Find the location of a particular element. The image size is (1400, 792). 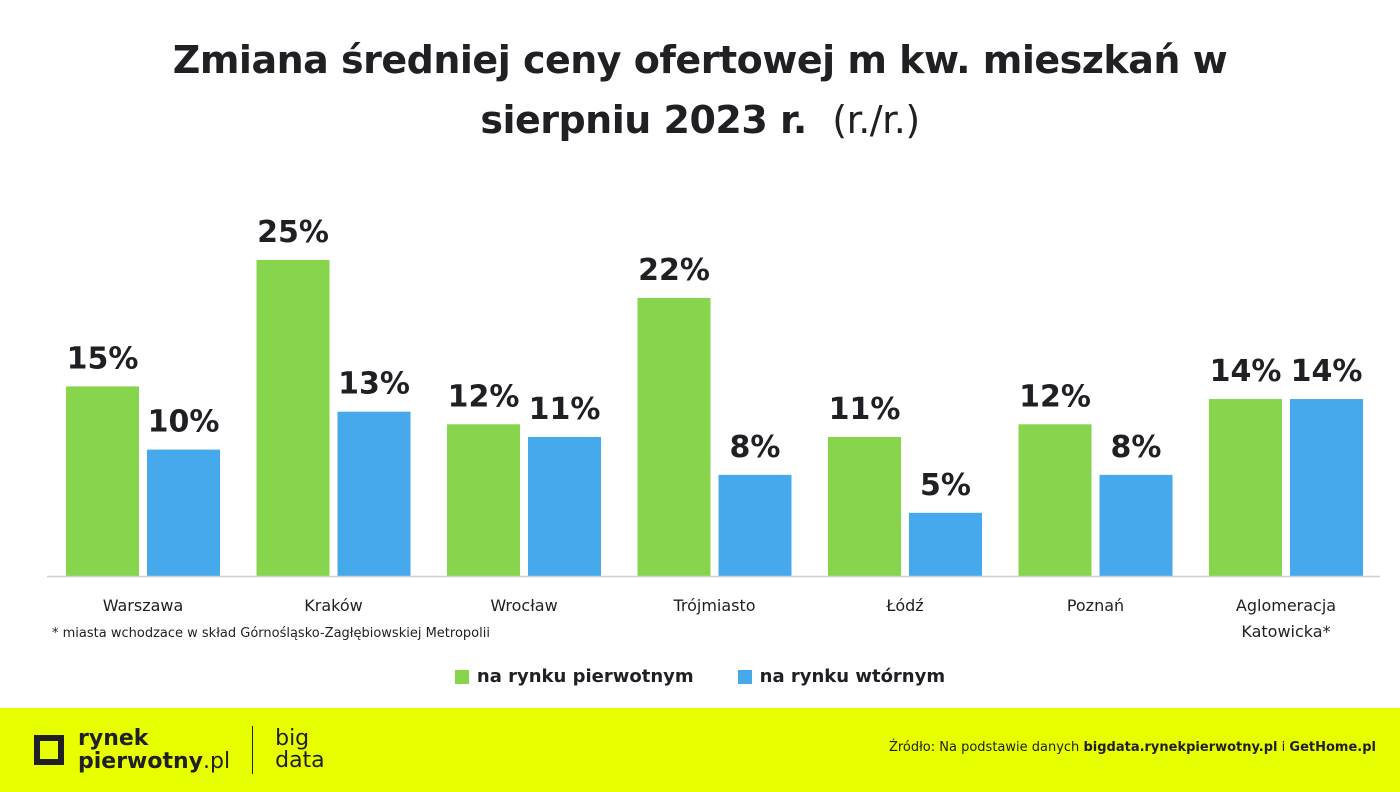

source-prefix: Źródło: Na podstawie danych is located at coordinates (984, 747).